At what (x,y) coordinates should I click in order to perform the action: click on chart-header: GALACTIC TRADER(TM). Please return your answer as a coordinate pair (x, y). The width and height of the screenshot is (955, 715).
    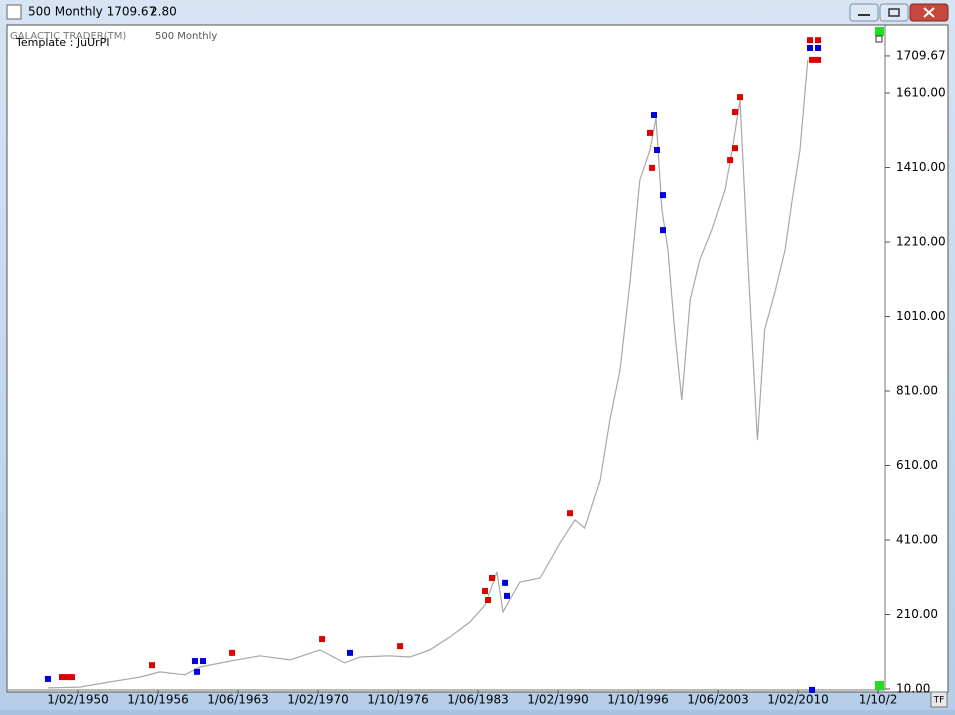
    Looking at the image, I should click on (68, 36).